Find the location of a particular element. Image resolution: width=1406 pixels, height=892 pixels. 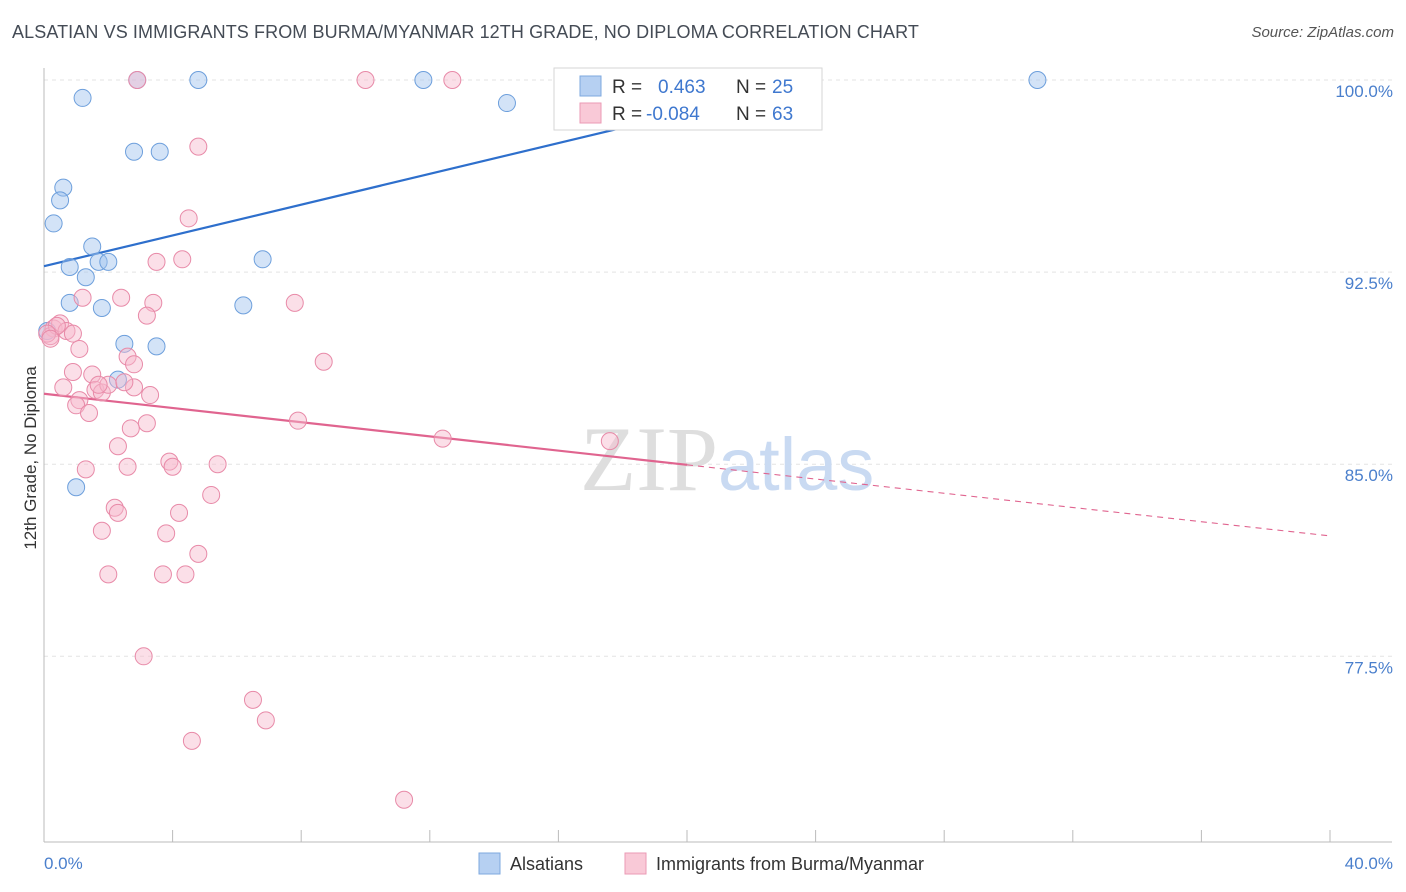

legend-swatch-pink is located at coordinates (590, 113).